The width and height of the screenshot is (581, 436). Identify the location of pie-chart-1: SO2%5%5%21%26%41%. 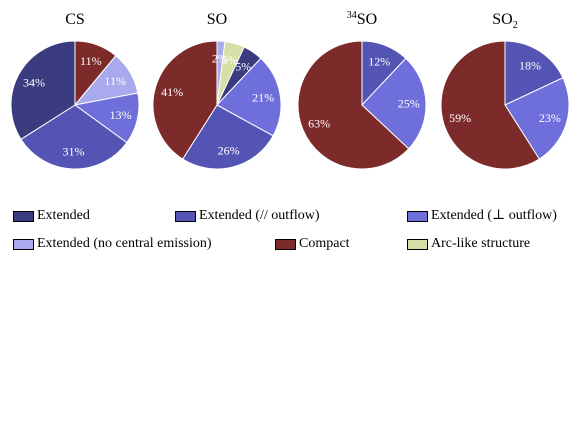
(217, 90).